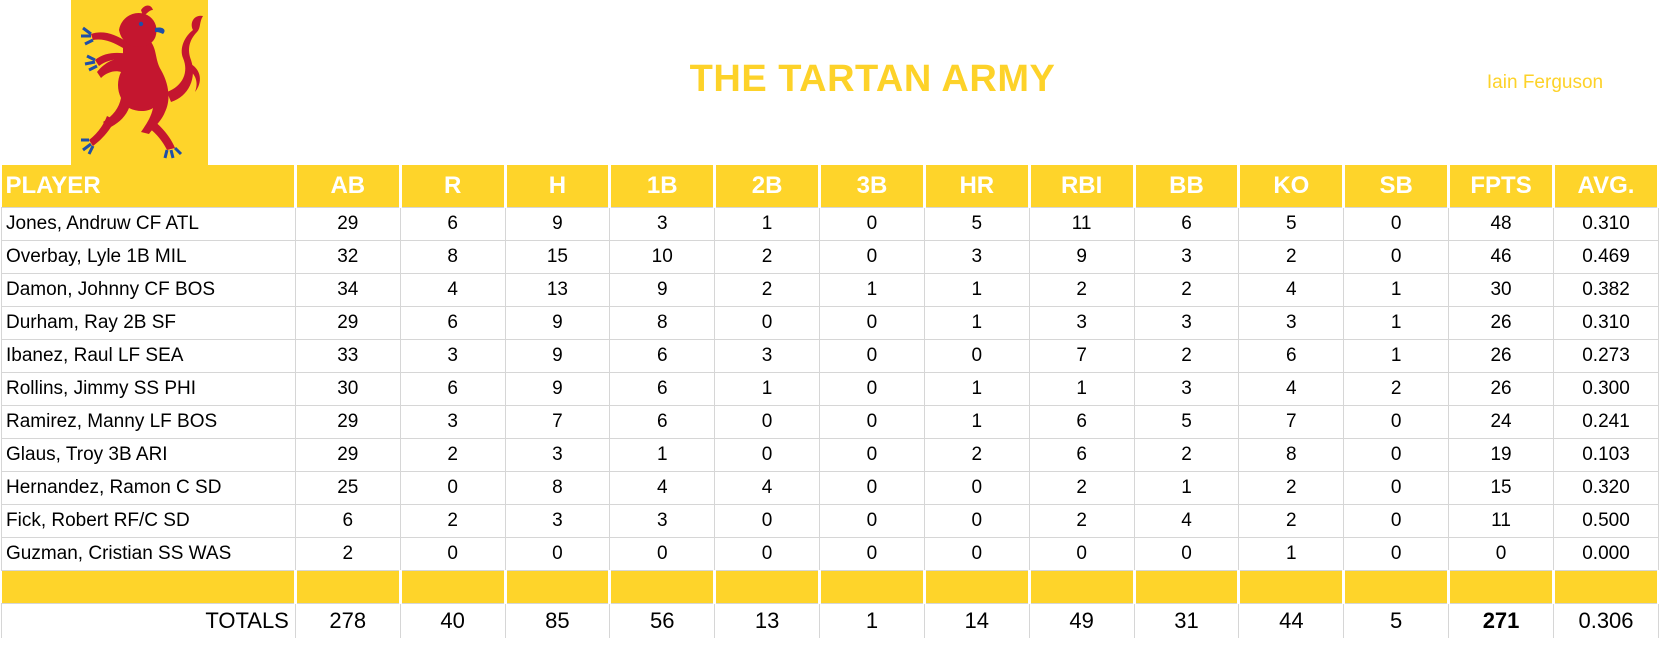  Describe the element at coordinates (872, 79) in the screenshot. I see `team-title: THE TARTAN ARMY` at that location.